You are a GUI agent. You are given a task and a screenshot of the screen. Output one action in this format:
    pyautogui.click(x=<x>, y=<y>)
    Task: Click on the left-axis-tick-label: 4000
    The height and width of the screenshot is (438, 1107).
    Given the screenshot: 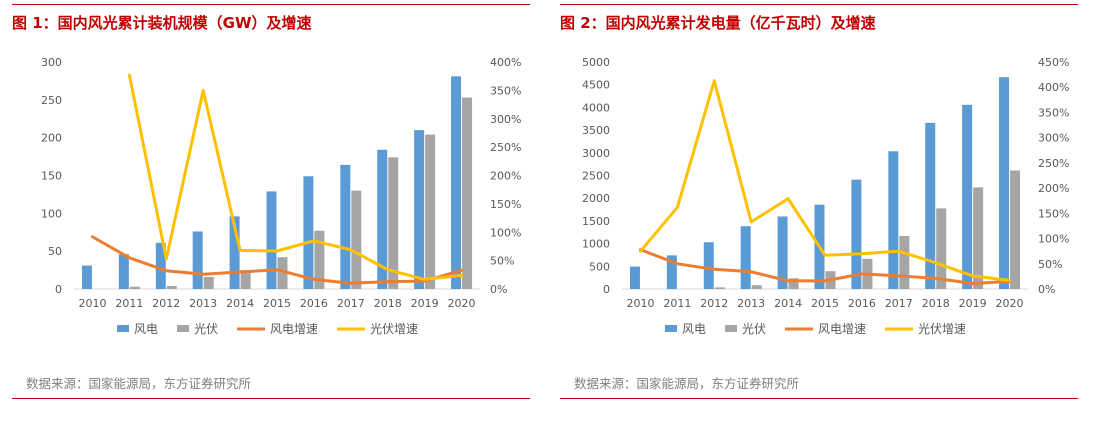 What is the action you would take?
    pyautogui.click(x=596, y=107)
    